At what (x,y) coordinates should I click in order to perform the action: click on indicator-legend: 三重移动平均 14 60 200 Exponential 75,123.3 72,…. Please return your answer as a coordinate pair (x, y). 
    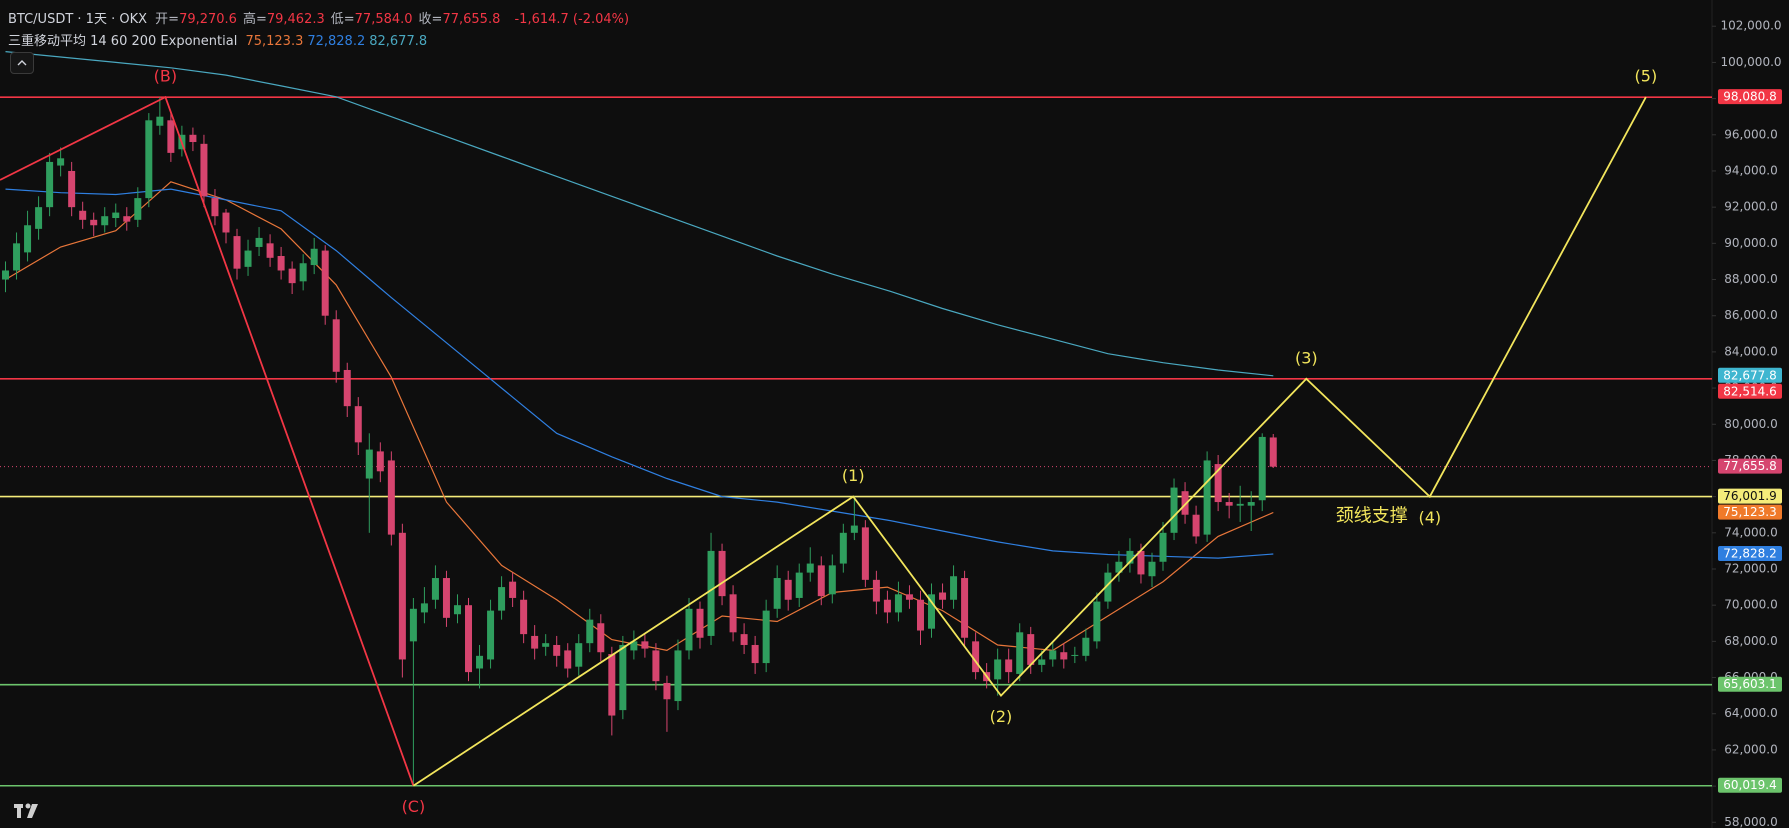
    Looking at the image, I should click on (221, 39).